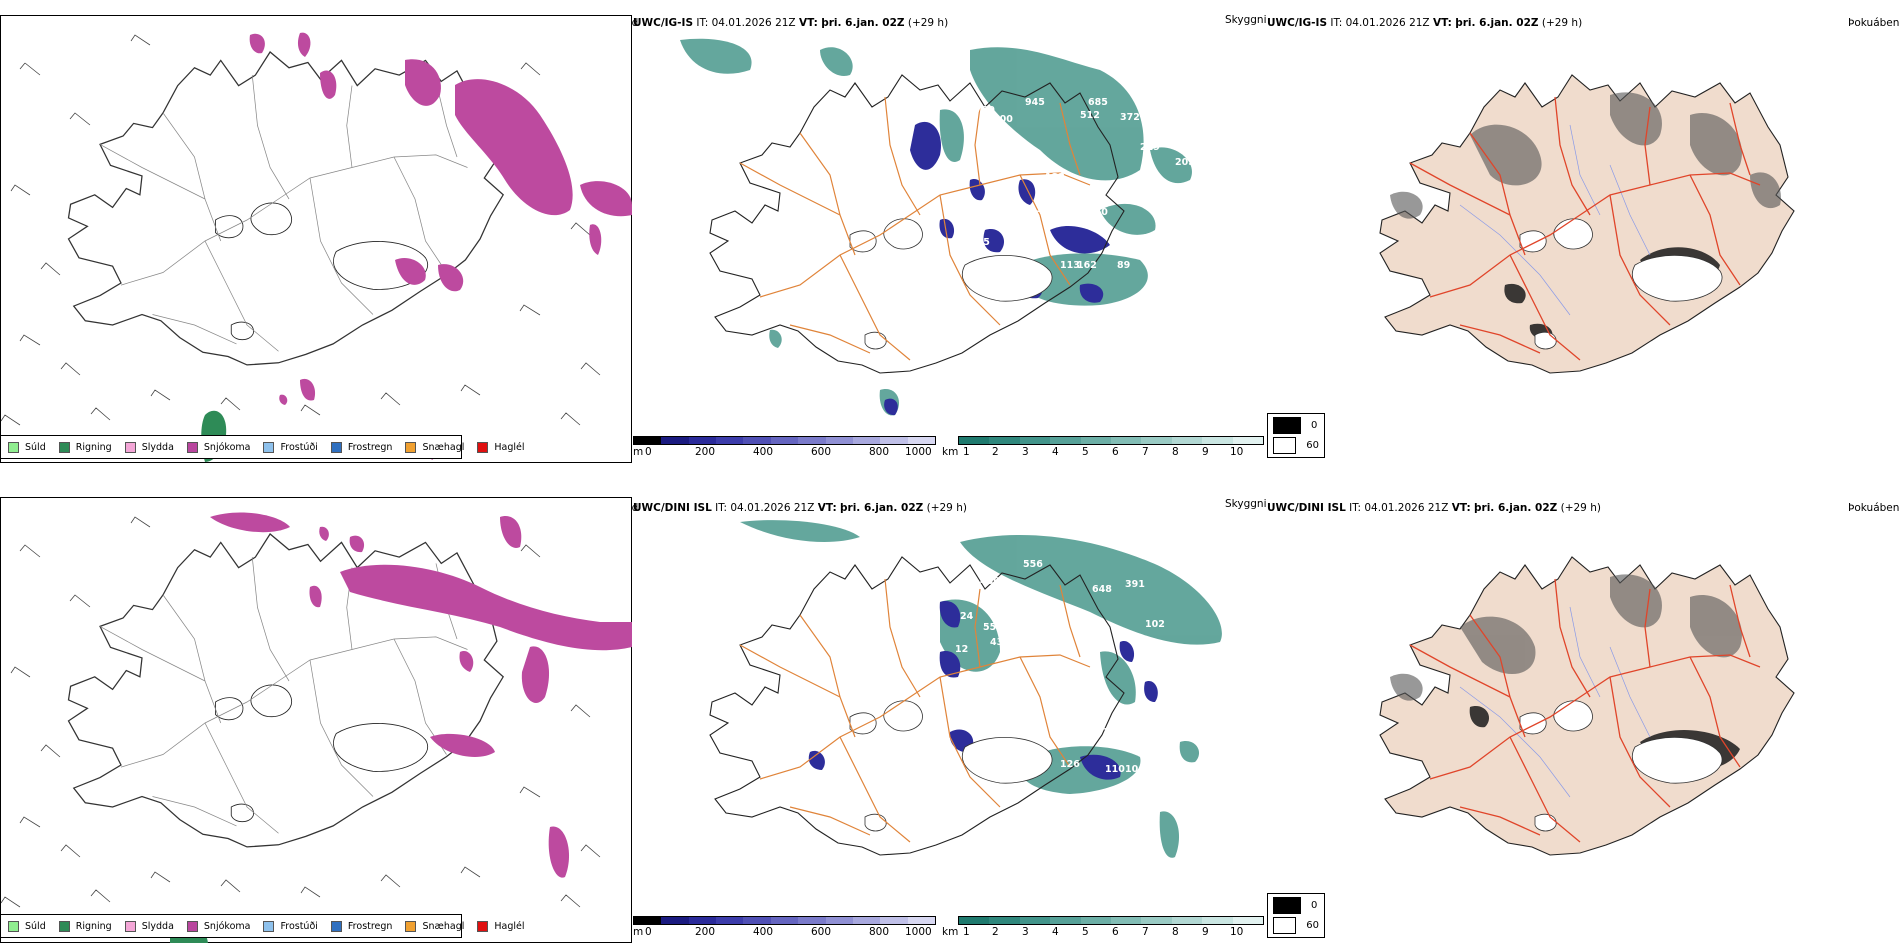 This screenshot has width=1900, height=950. I want to click on svg-text: 135, so click(933, 389).